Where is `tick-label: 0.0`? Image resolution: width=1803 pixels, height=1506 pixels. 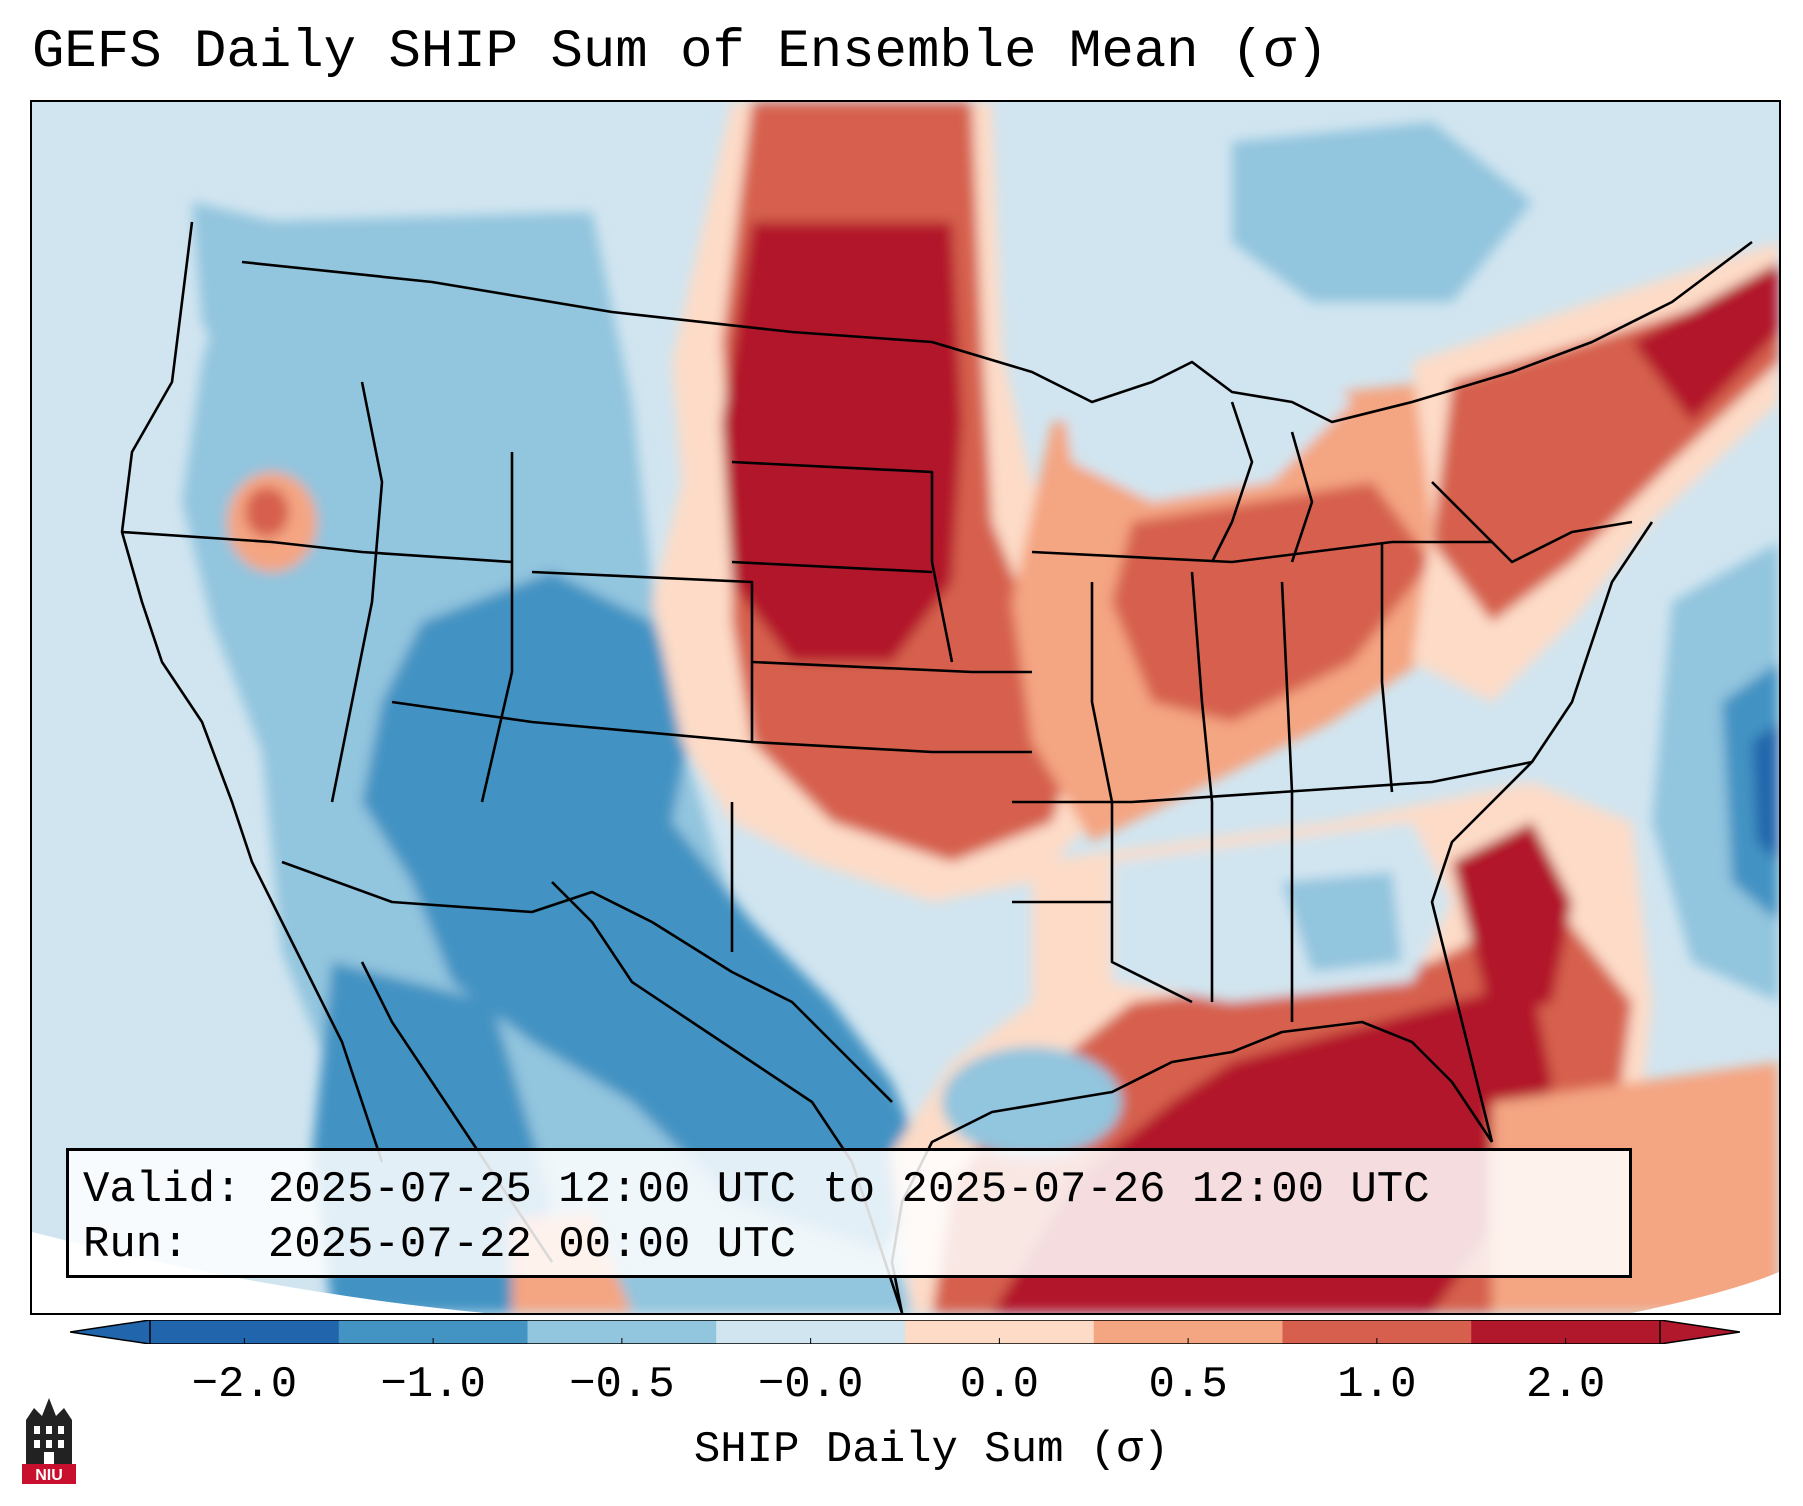
tick-label: 0.0 is located at coordinates (999, 1385).